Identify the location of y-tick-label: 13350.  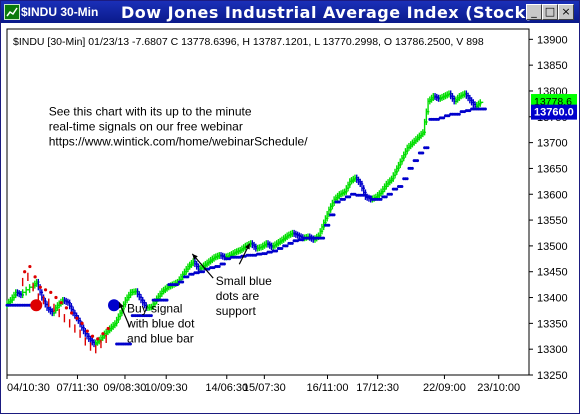
(552, 324).